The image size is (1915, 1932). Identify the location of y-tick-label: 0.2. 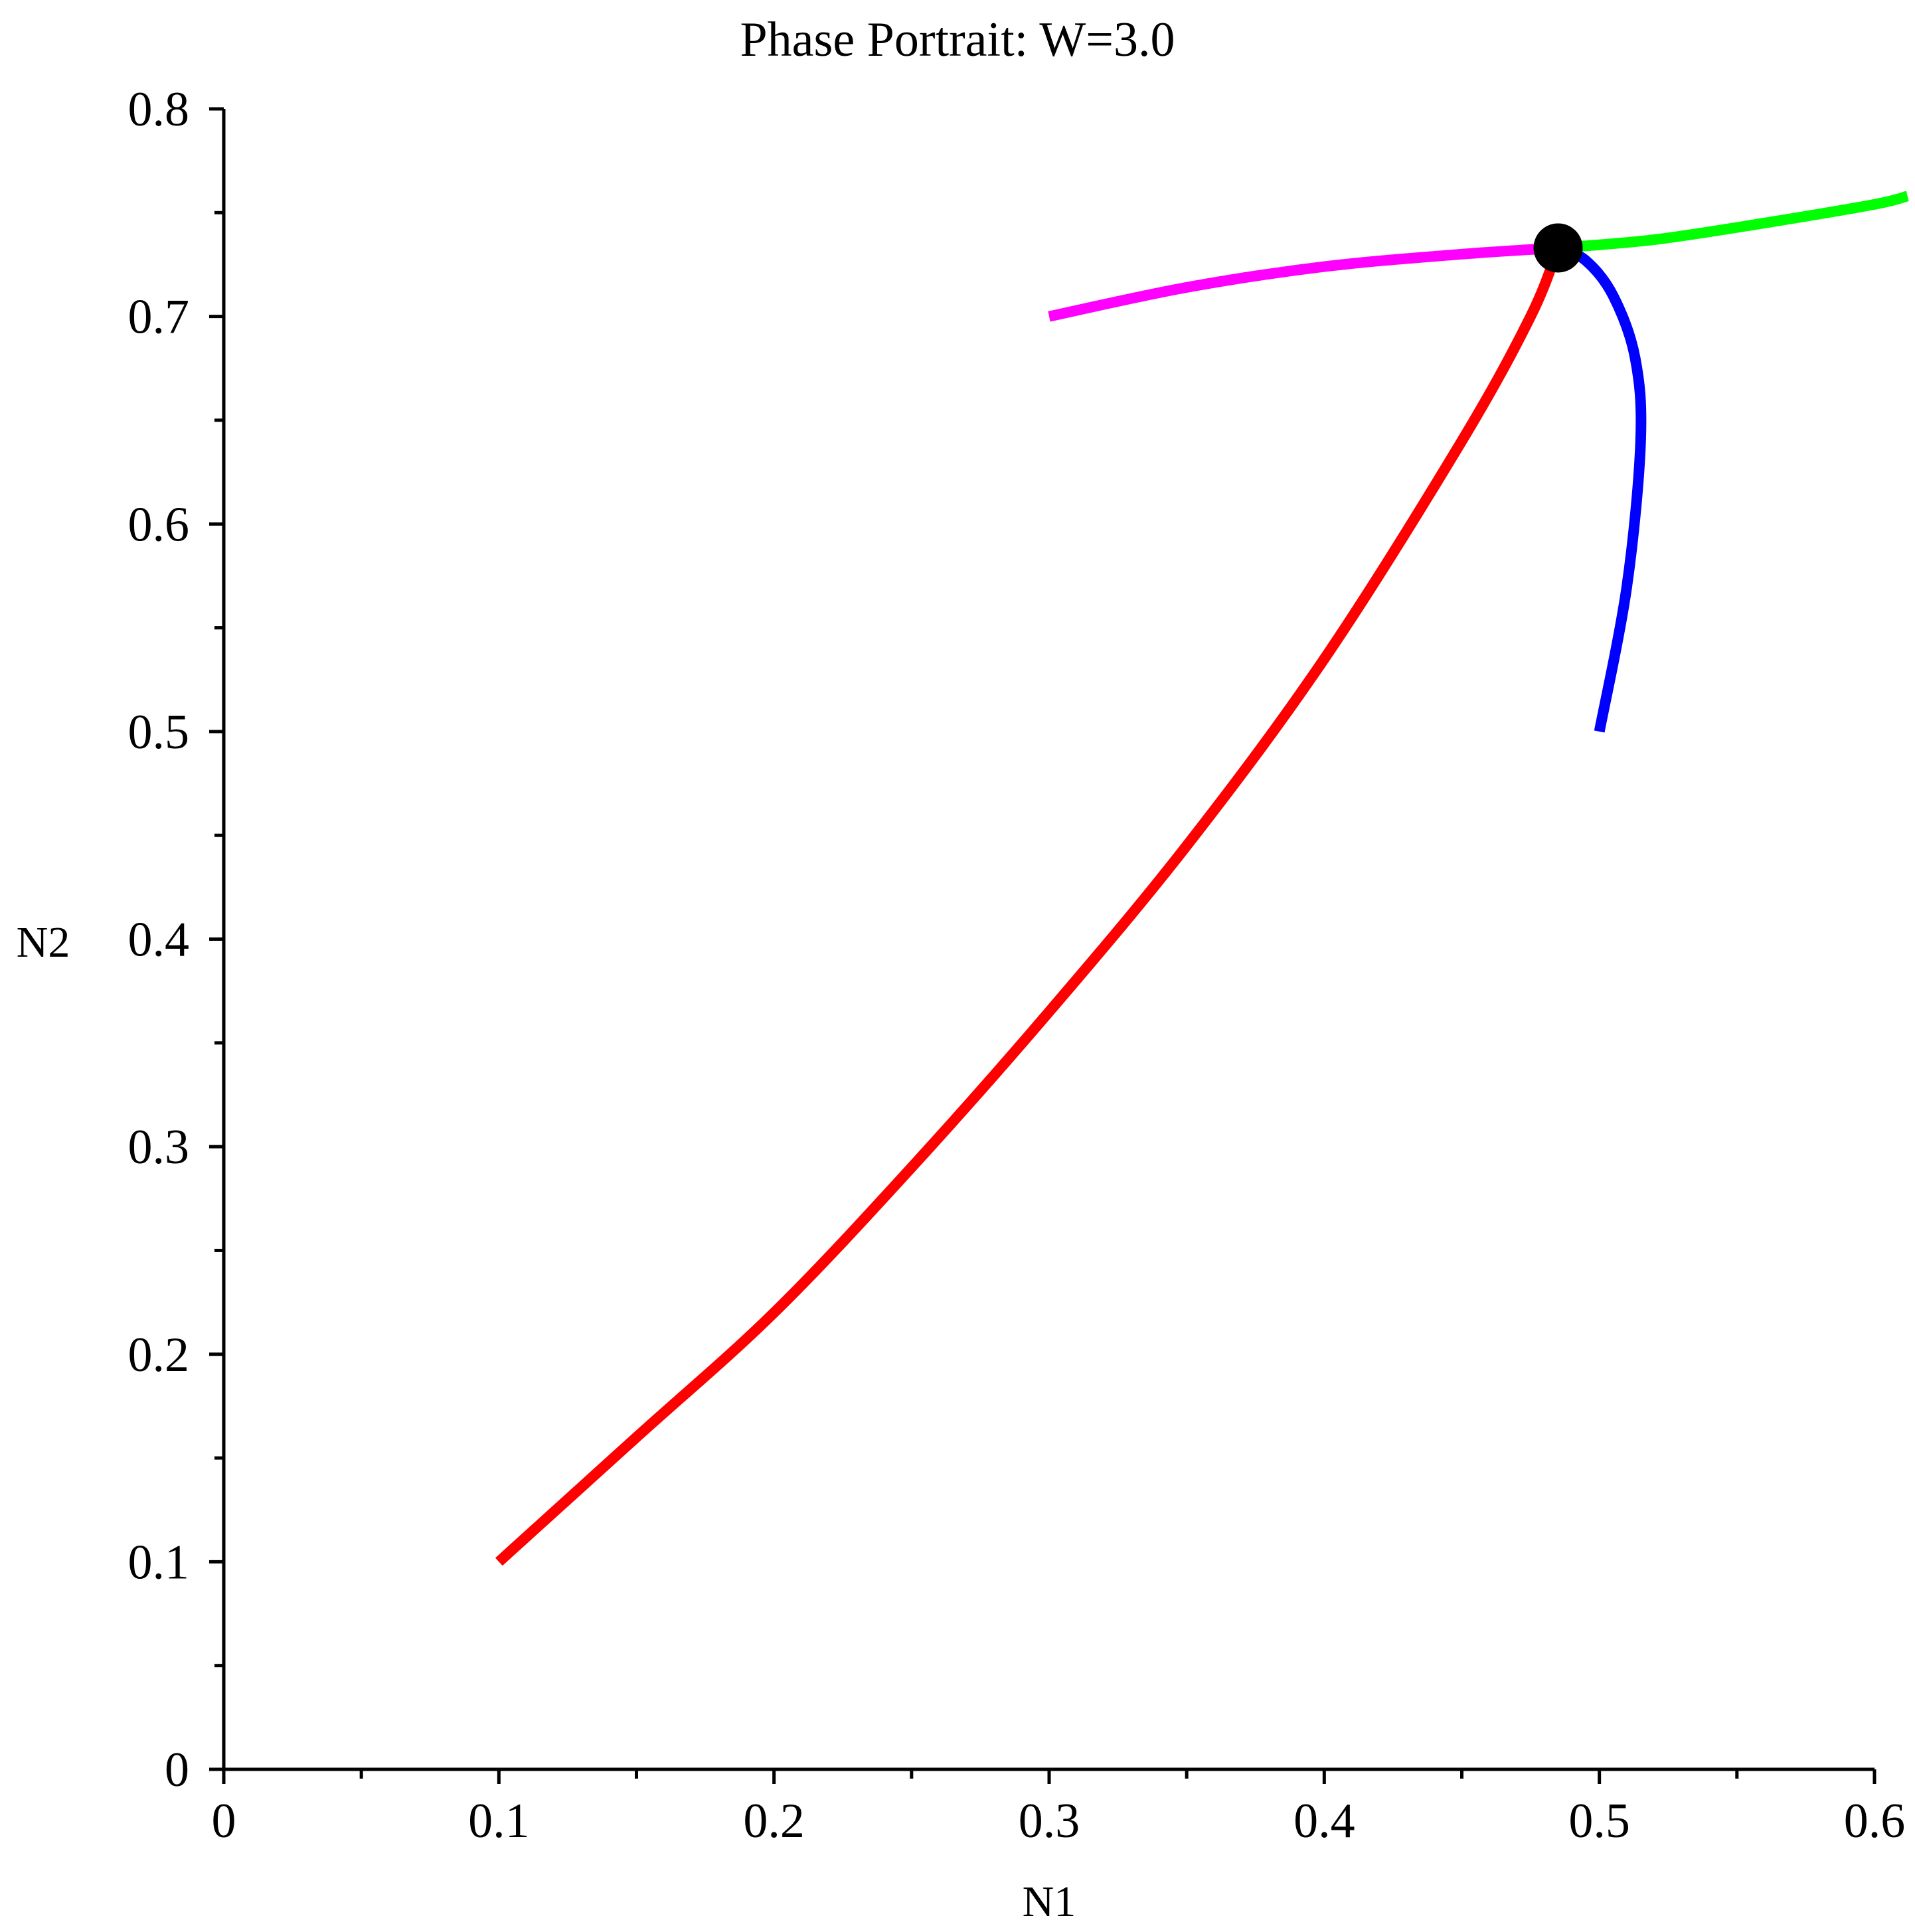
(159, 1355).